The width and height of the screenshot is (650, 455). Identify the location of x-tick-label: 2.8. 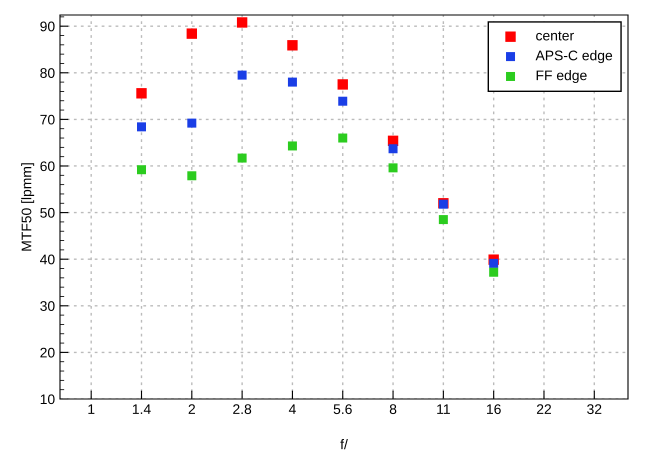
(242, 409).